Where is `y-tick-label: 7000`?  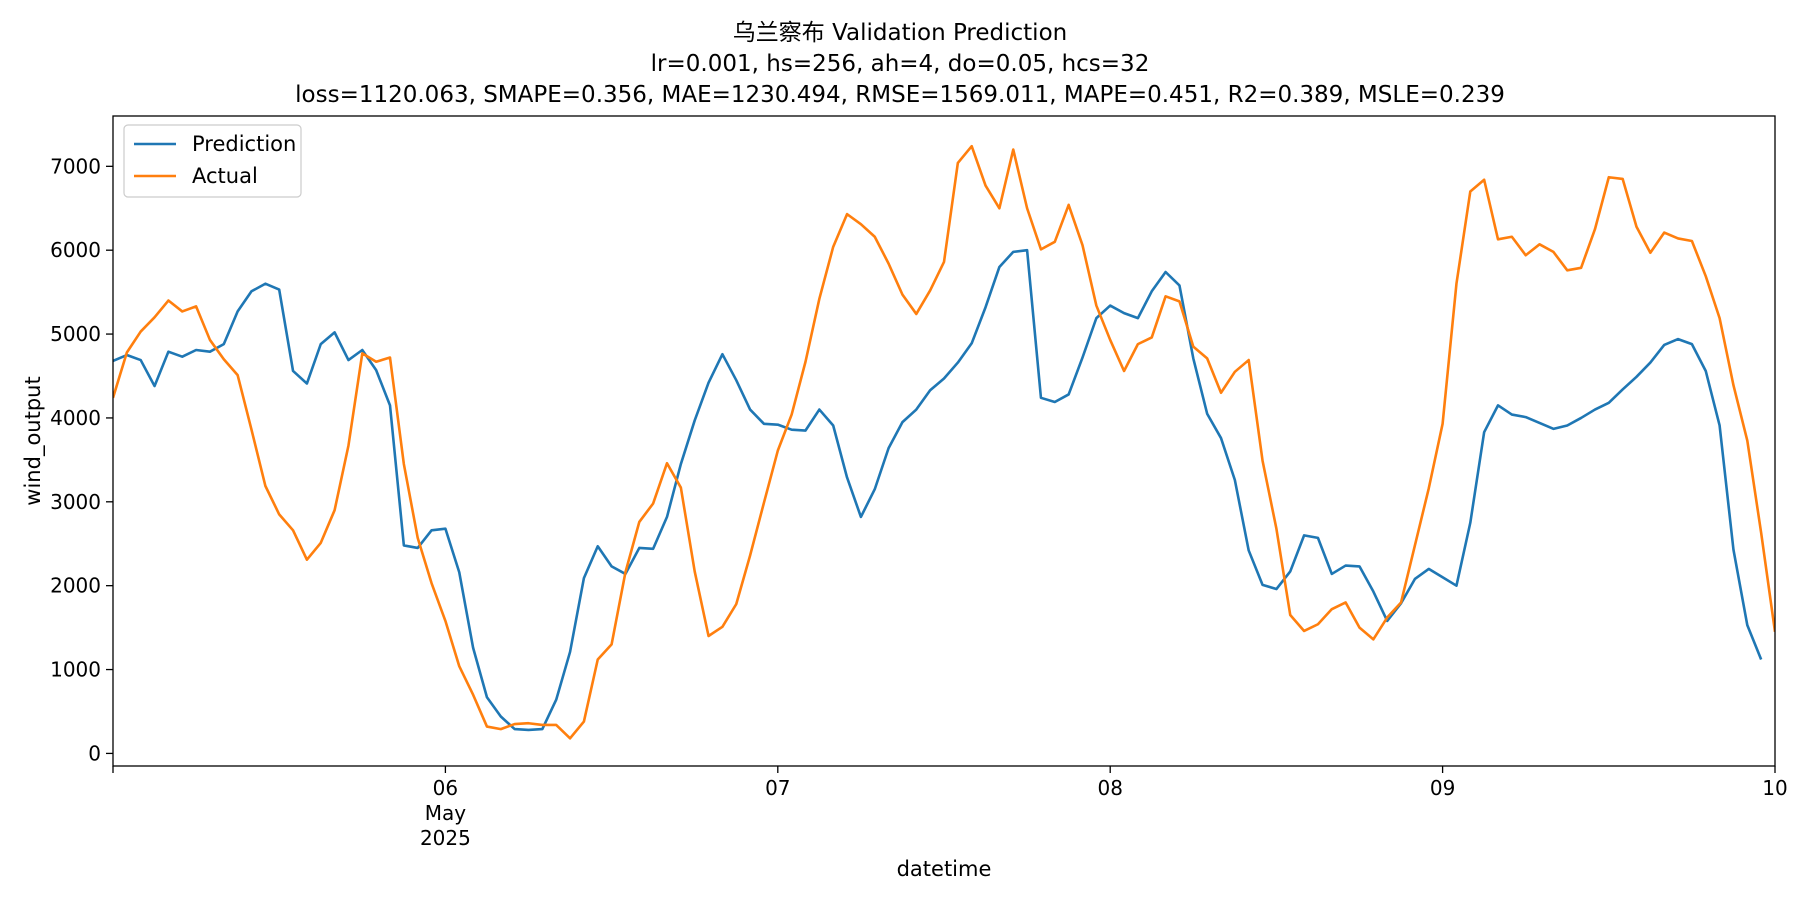 y-tick-label: 7000 is located at coordinates (75, 166).